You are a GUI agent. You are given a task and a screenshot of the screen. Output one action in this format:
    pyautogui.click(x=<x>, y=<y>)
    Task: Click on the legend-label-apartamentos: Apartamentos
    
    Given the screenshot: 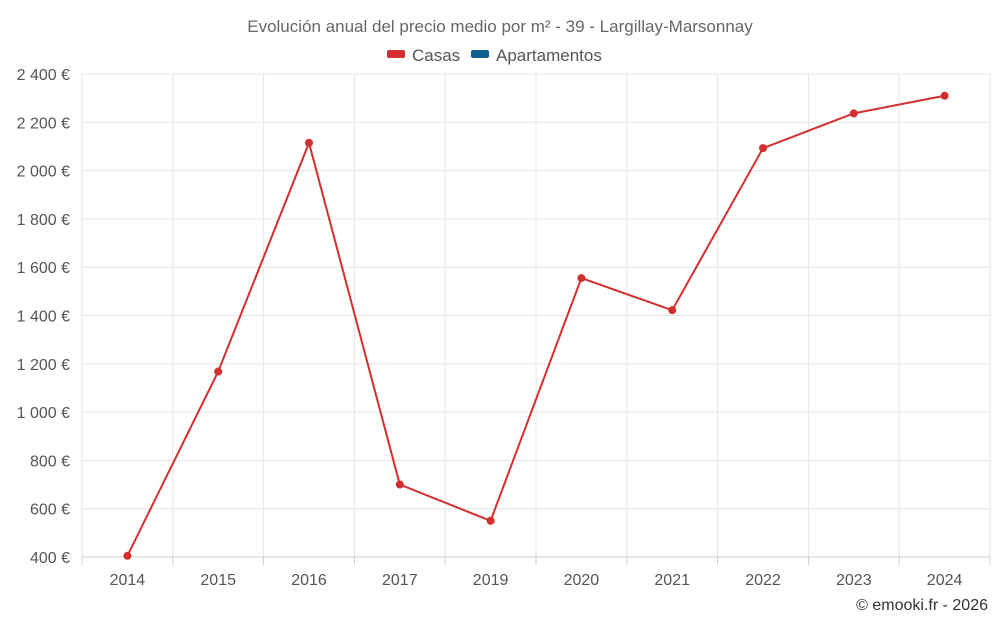 What is the action you would take?
    pyautogui.click(x=549, y=55)
    